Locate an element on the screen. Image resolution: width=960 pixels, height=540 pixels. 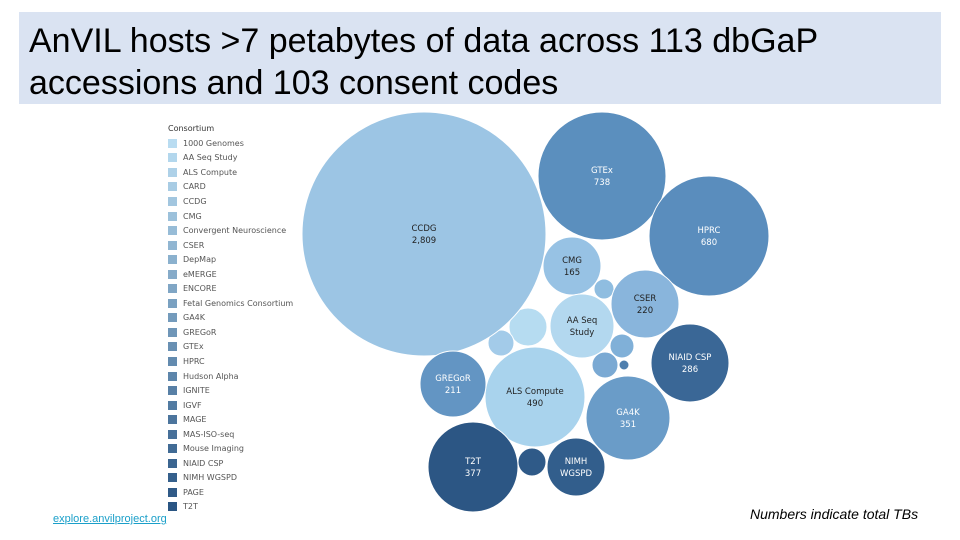
bubble-aa-seq-study: AA Seq Study is located at coordinates (582, 326).